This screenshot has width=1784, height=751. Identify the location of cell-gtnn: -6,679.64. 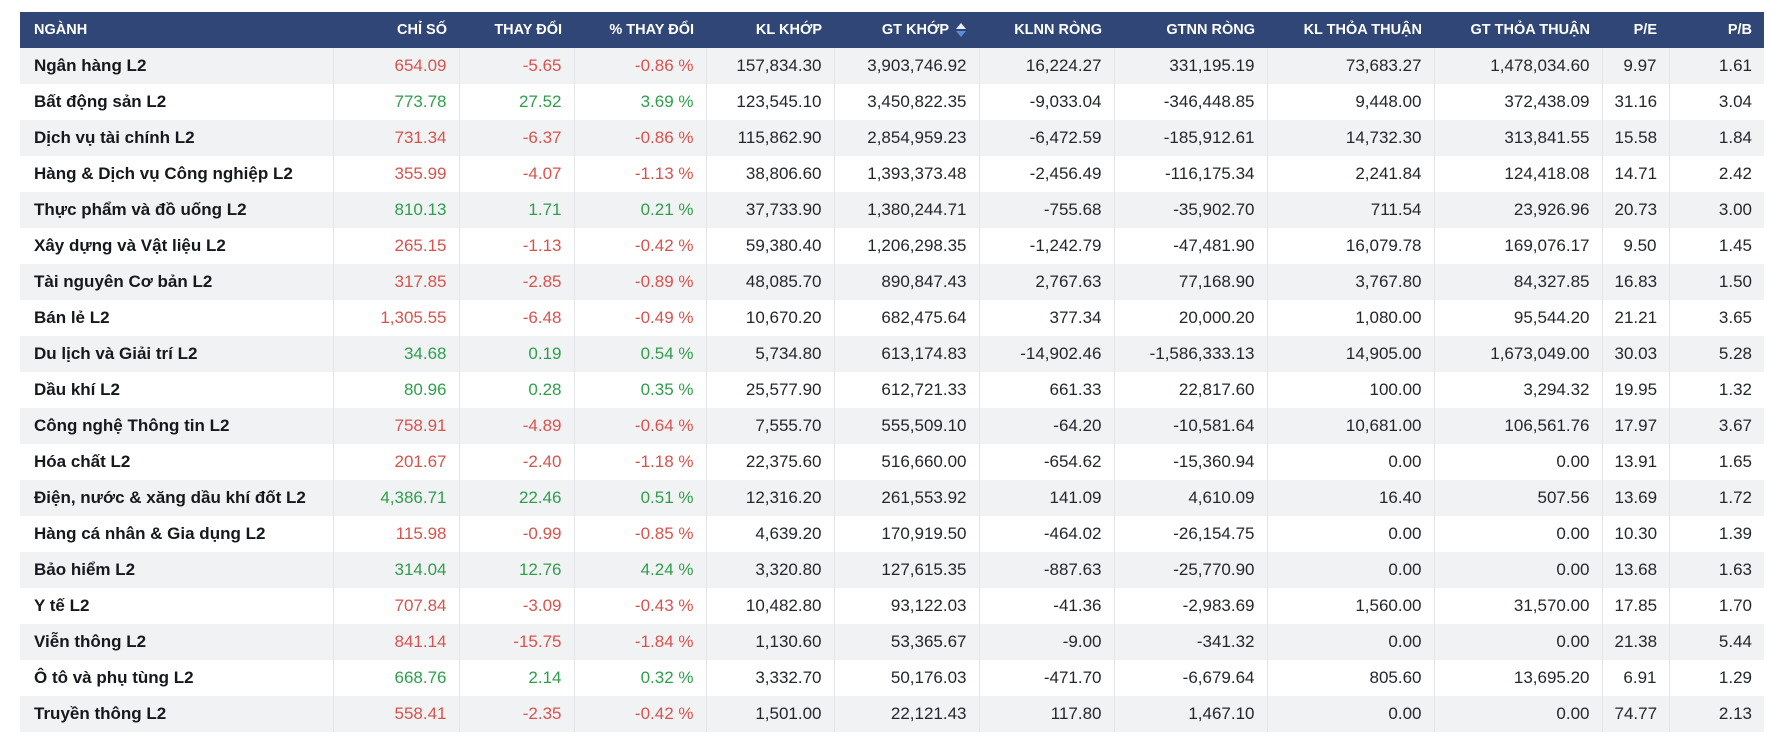
(1190, 678).